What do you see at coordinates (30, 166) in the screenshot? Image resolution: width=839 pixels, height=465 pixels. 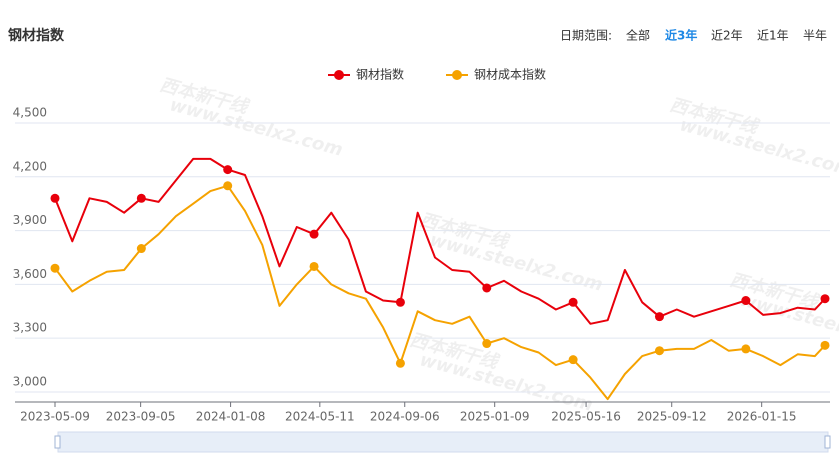 I see `y-tick-label: 4,200` at bounding box center [30, 166].